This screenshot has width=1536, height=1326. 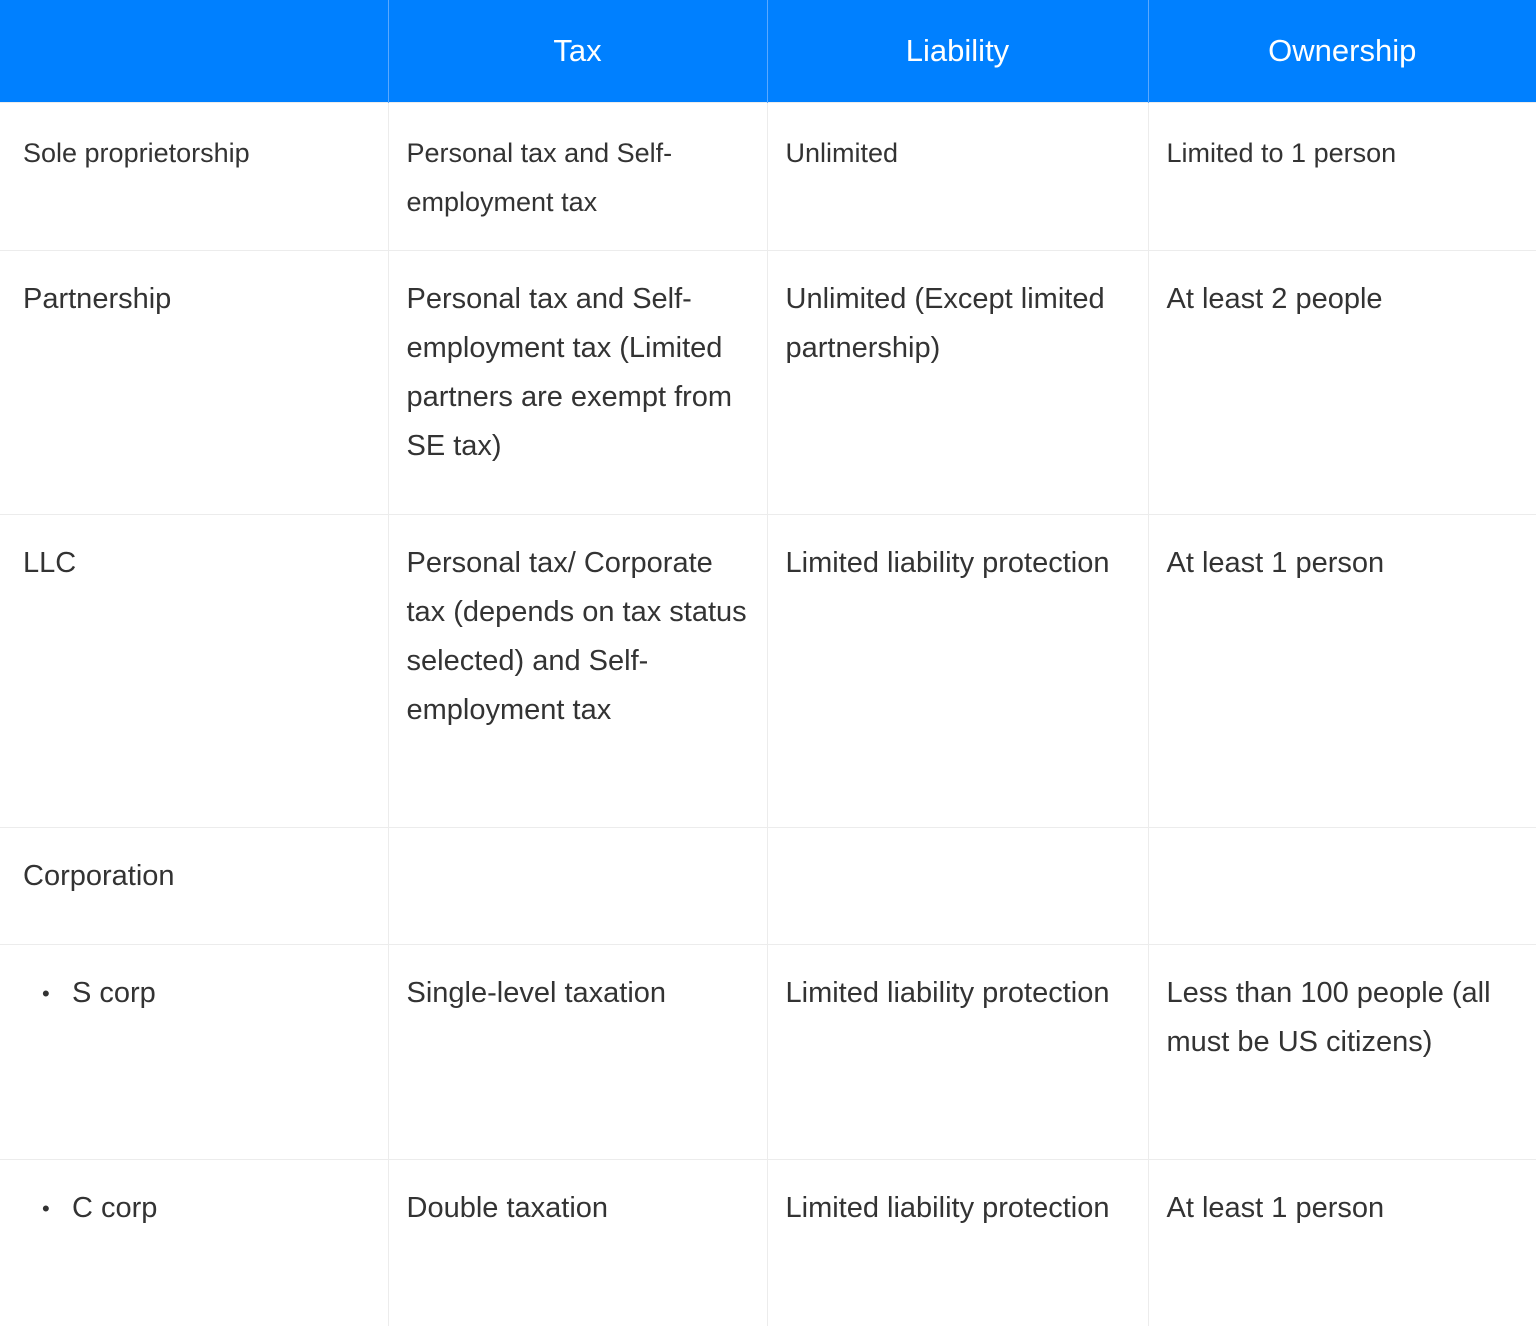 What do you see at coordinates (577, 51) in the screenshot?
I see `header-cell: Tax` at bounding box center [577, 51].